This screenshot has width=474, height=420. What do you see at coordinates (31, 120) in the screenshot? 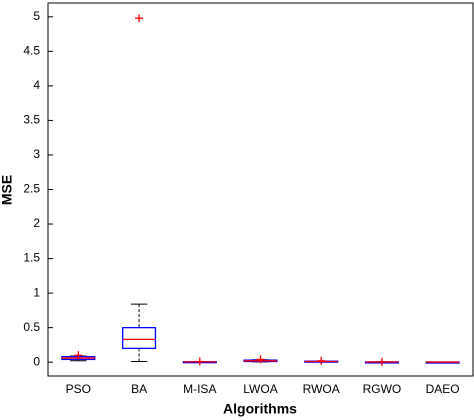
I see `y-tick-label: 3.5` at bounding box center [31, 120].